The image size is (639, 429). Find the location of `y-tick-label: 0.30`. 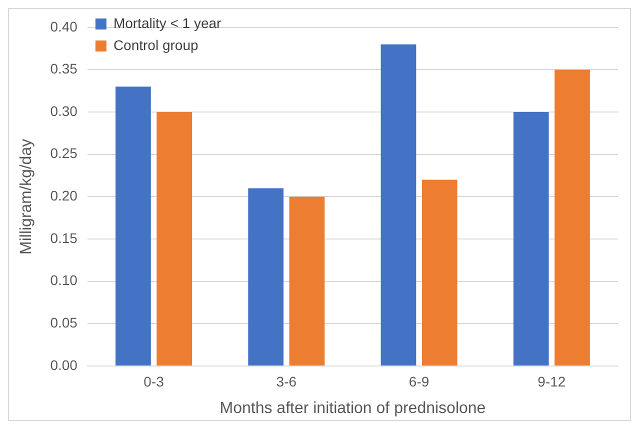

y-tick-label: 0.30 is located at coordinates (64, 110).